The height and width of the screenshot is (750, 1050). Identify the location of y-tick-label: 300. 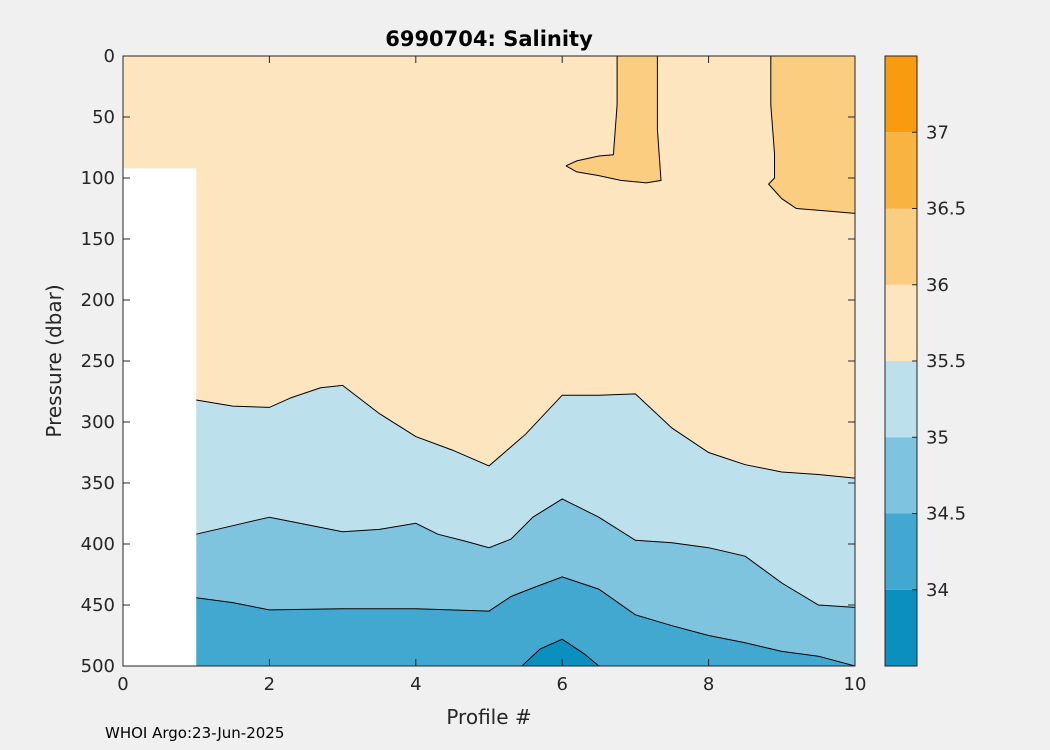
(98, 422).